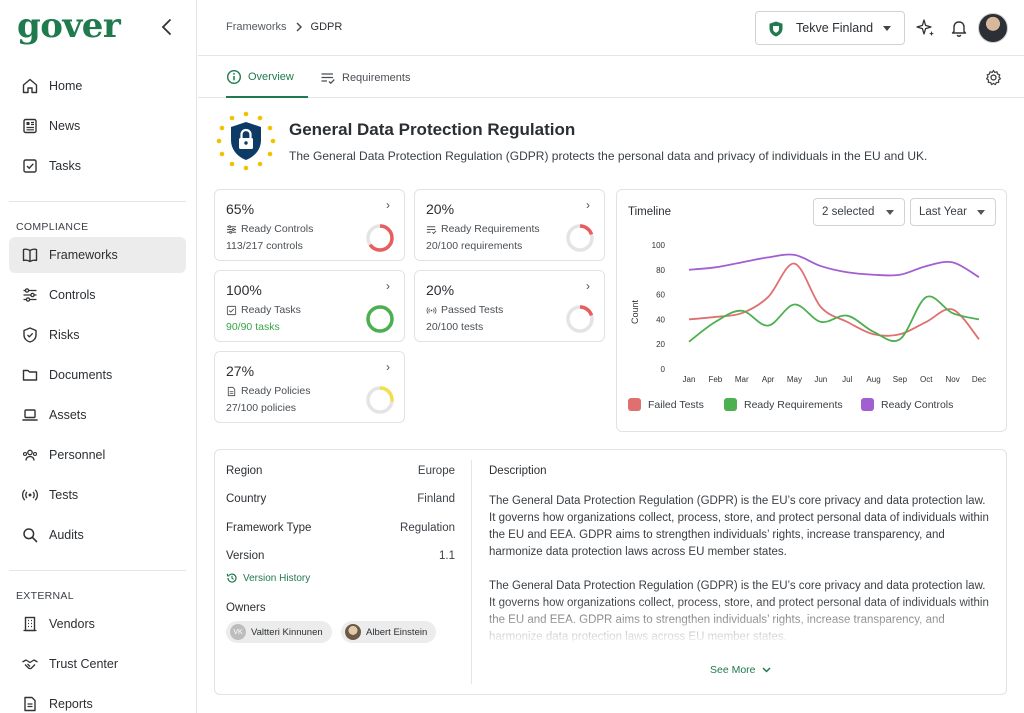 This screenshot has width=1024, height=713. What do you see at coordinates (834, 319) in the screenshot?
I see `series-line-ready-requirements` at bounding box center [834, 319].